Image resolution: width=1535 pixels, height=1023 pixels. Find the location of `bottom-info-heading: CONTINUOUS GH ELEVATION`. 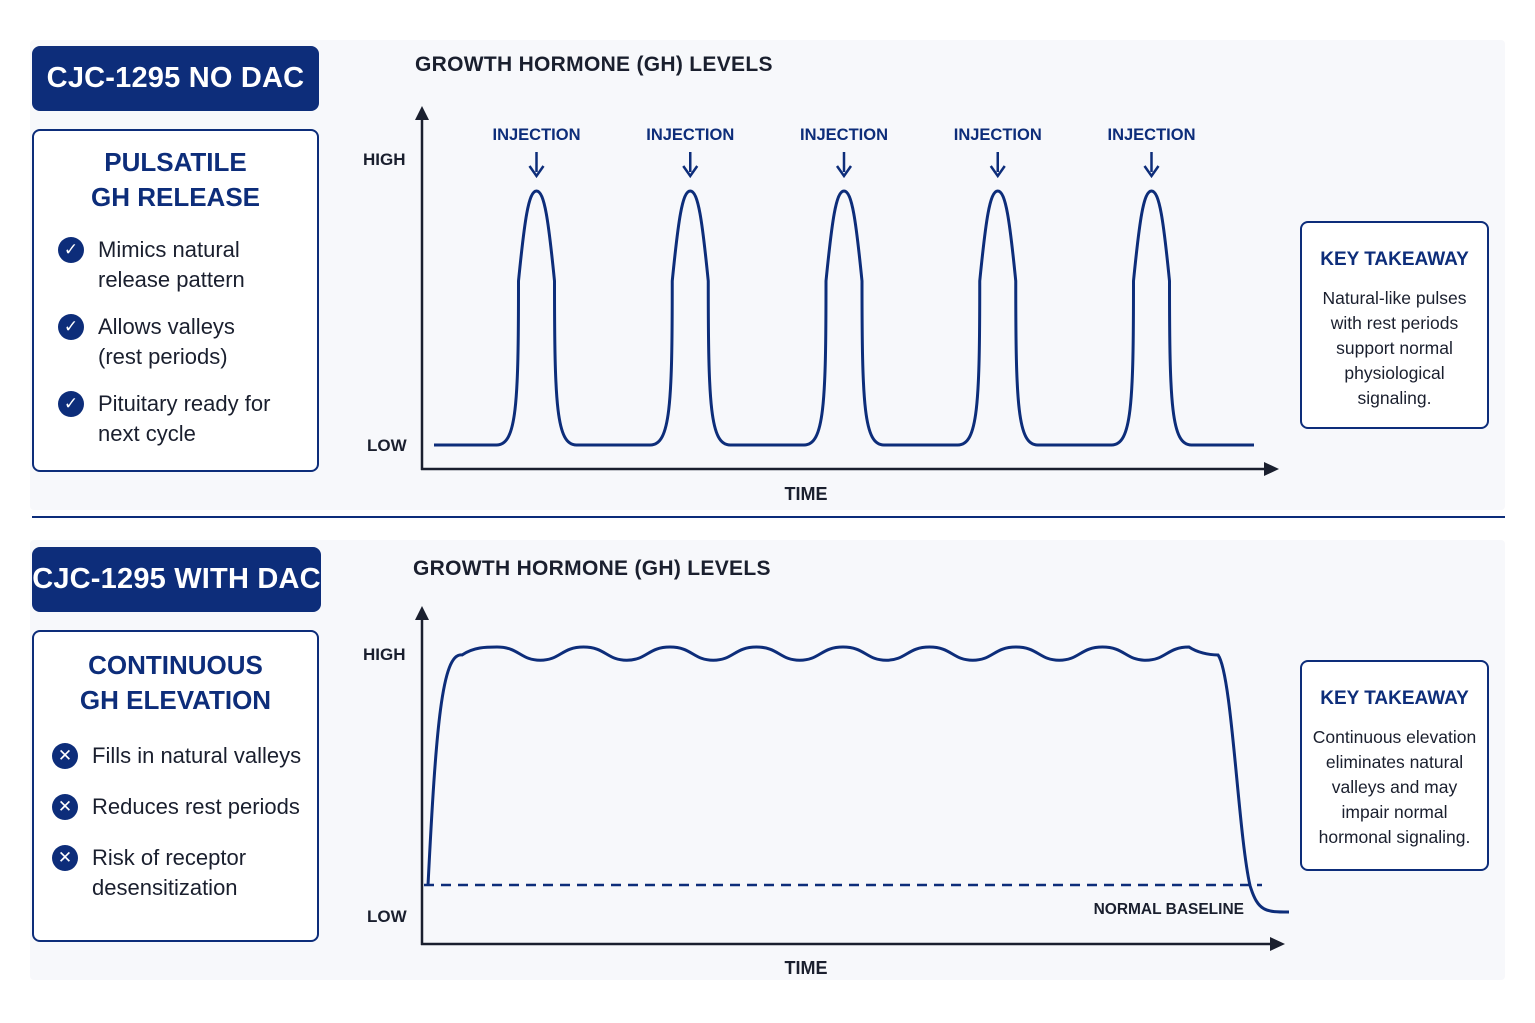

bottom-info-heading: CONTINUOUS GH ELEVATION is located at coordinates (175, 682).